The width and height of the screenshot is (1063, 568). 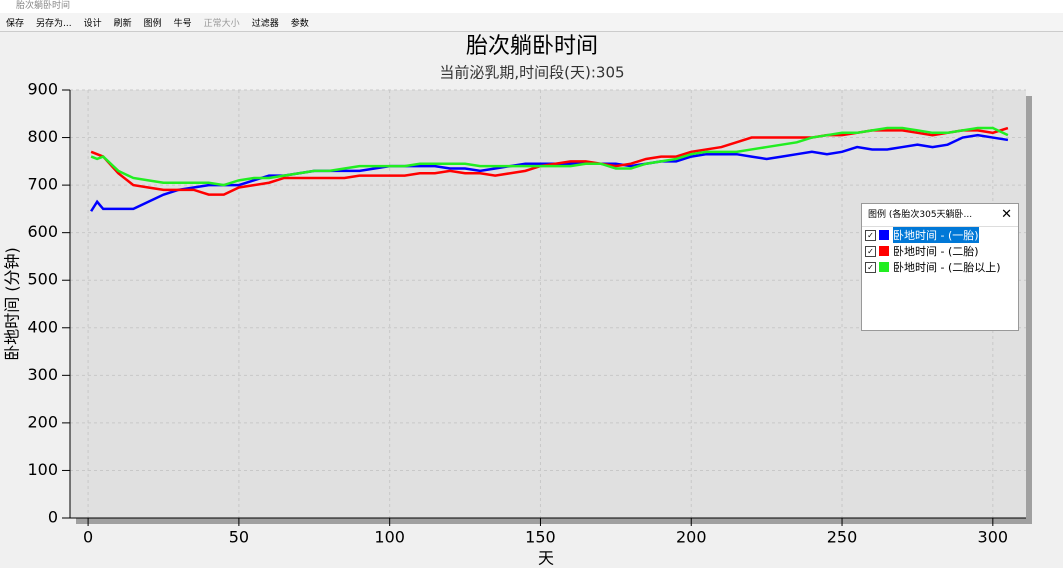 I want to click on legend-item: ✓ 卧地时间 - (一胎), so click(x=940, y=235).